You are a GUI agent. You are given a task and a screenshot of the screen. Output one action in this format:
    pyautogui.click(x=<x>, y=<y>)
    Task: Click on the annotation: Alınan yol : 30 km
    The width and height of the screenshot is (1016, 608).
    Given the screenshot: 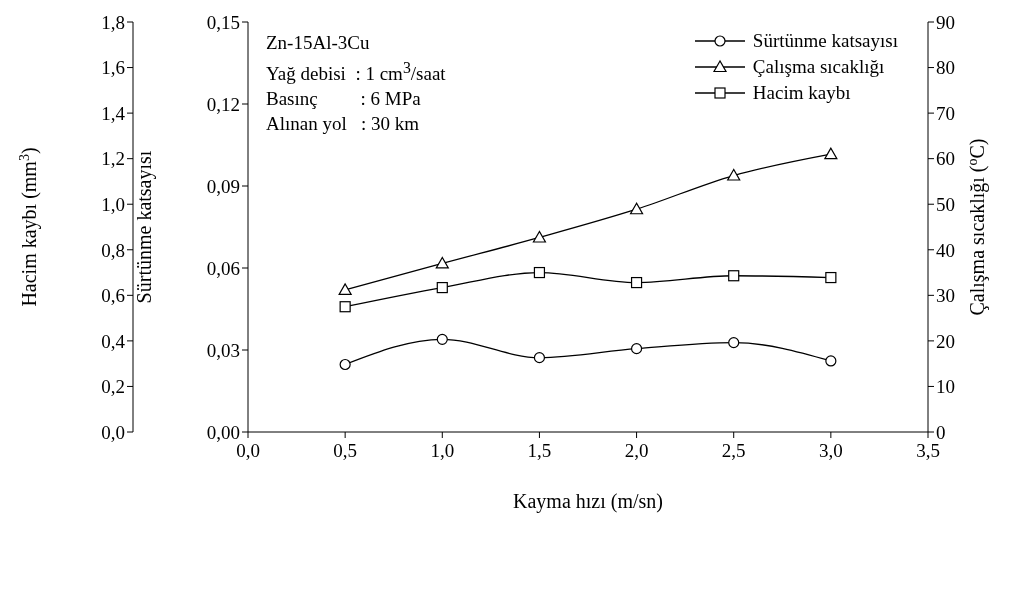 What is the action you would take?
    pyautogui.click(x=343, y=124)
    